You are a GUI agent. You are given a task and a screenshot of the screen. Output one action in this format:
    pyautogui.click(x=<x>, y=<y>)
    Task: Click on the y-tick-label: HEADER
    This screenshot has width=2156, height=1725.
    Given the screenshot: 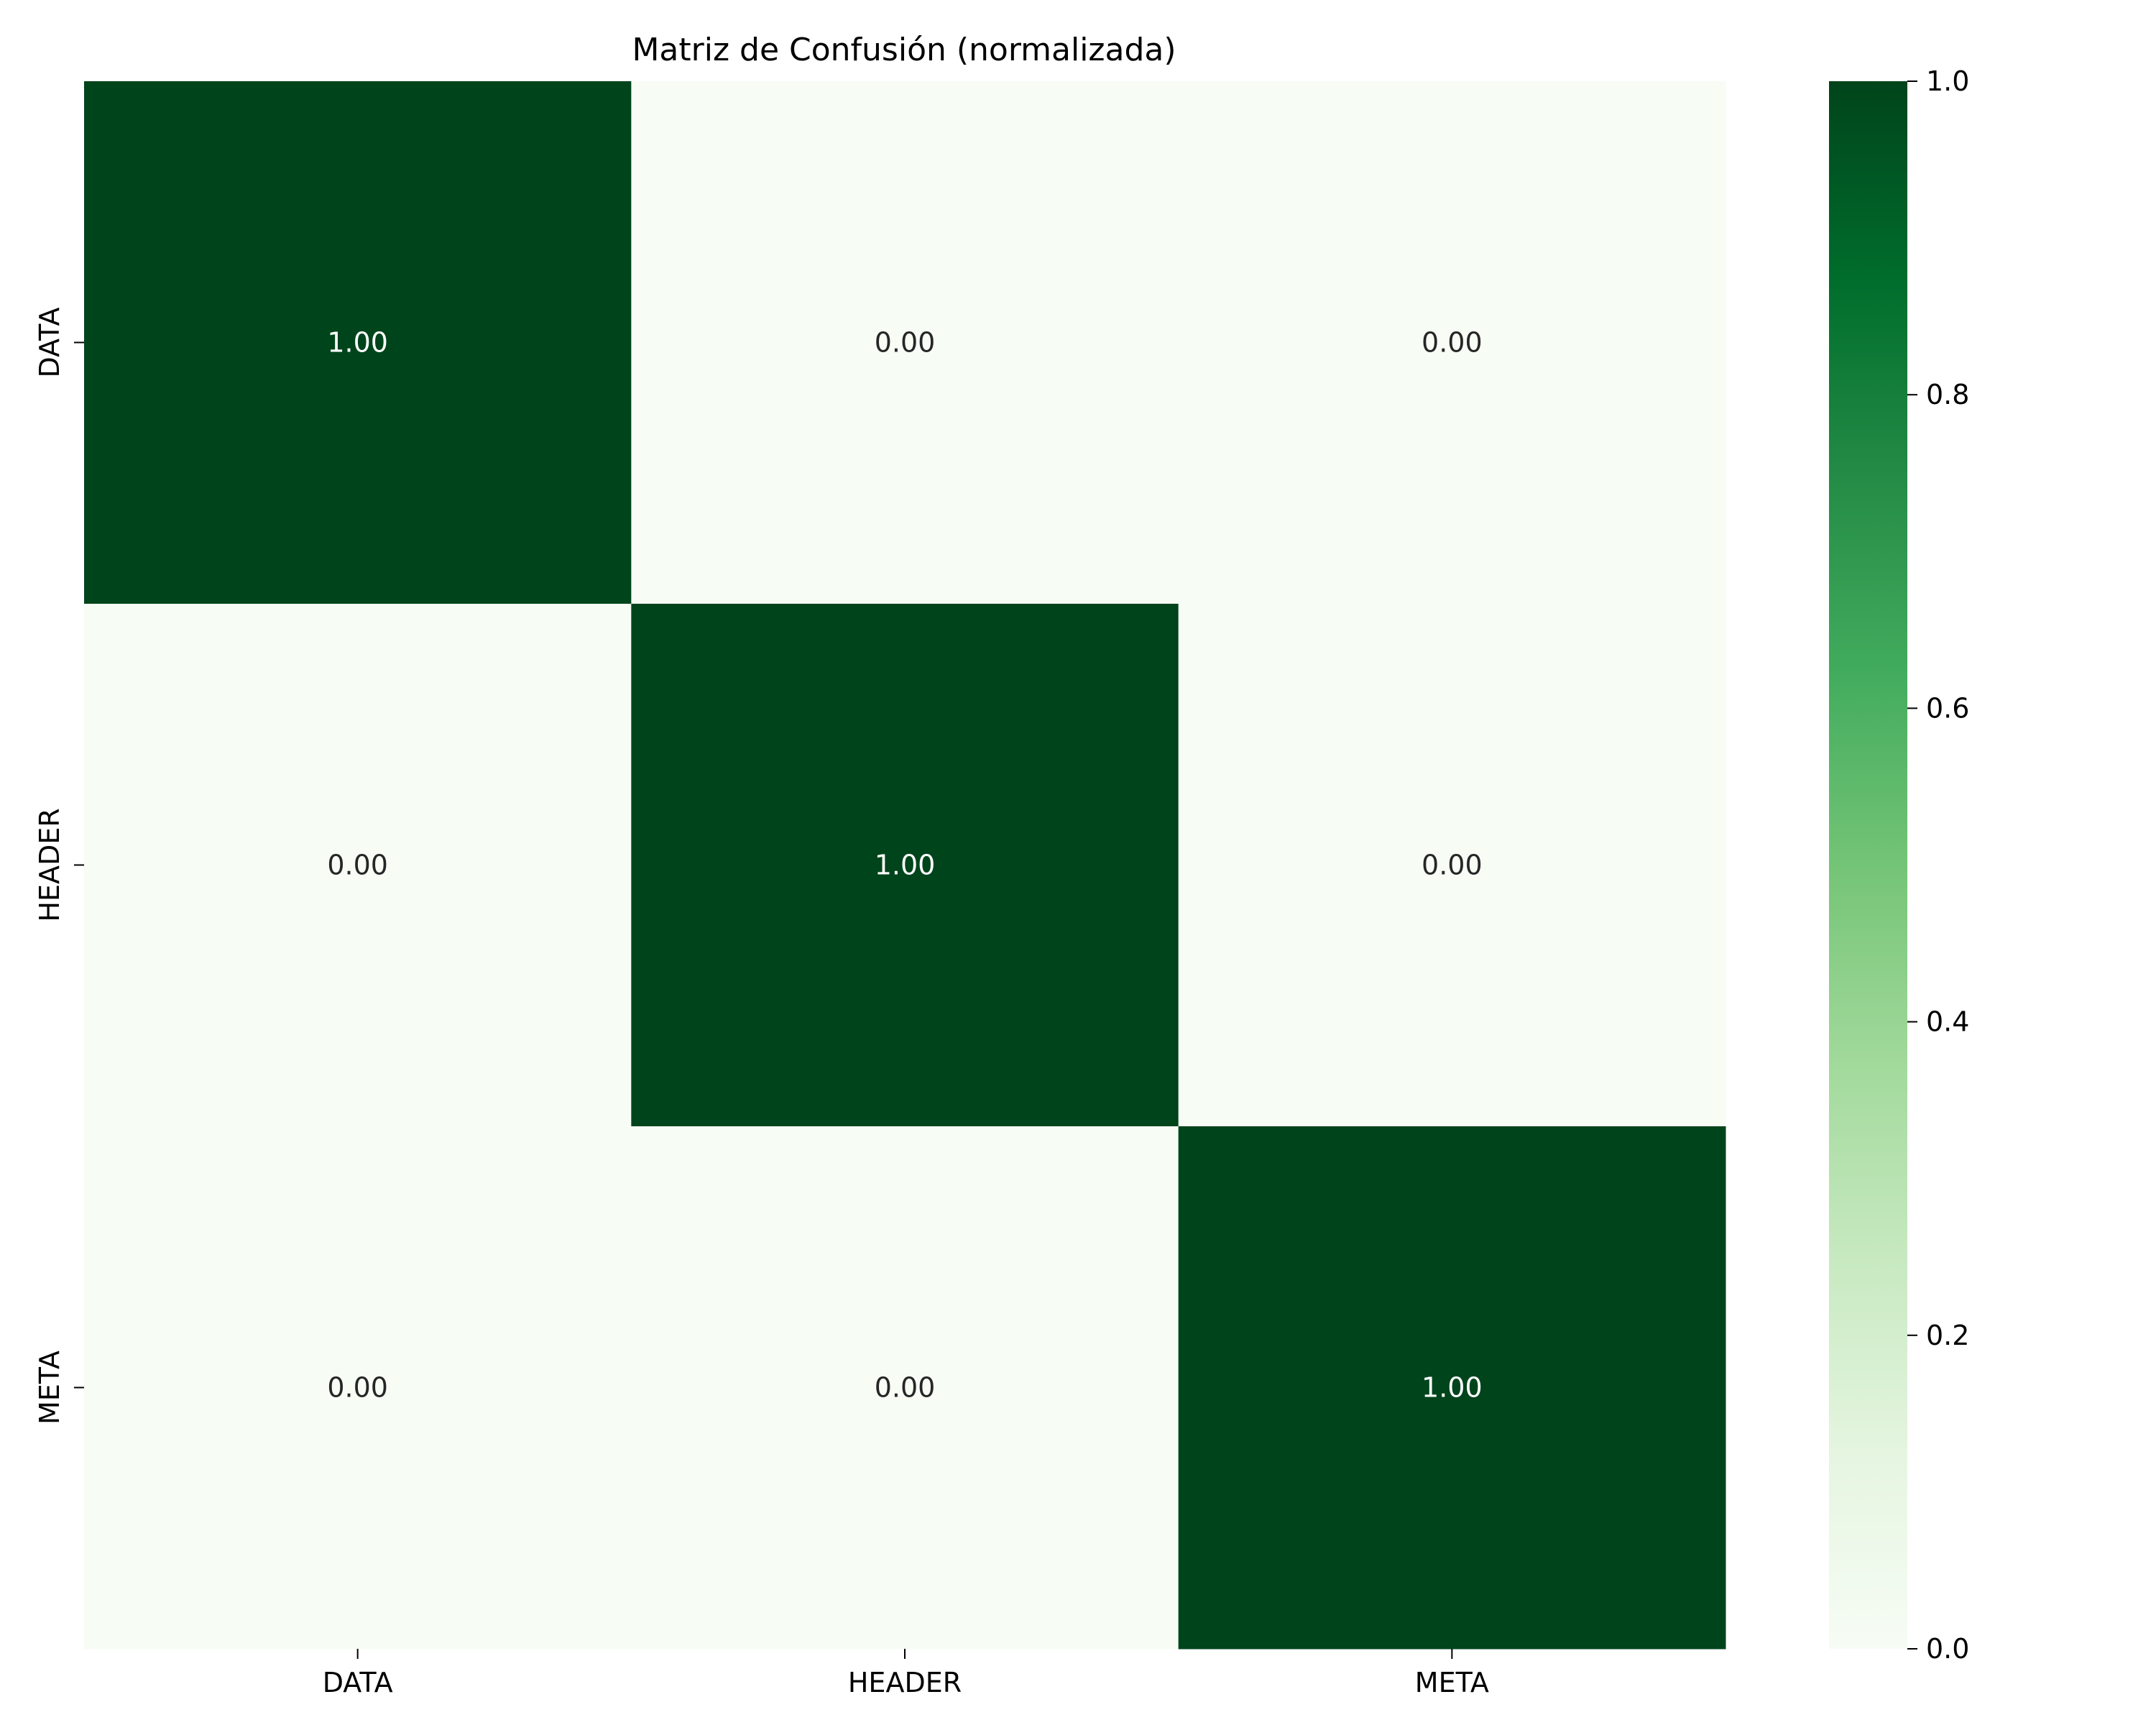 What is the action you would take?
    pyautogui.click(x=49, y=864)
    